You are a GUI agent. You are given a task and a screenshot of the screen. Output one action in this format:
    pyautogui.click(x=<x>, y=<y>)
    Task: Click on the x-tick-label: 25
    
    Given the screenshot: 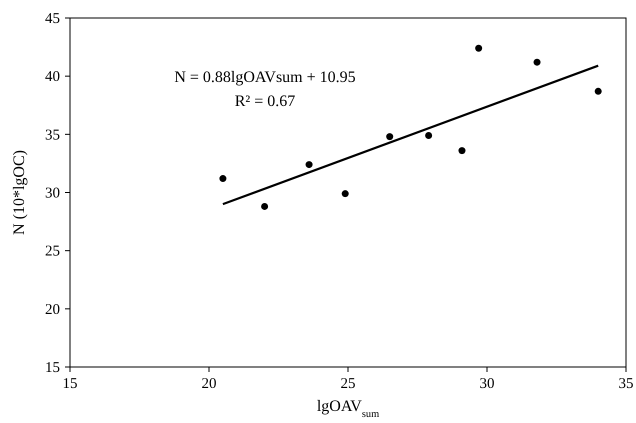 What is the action you would take?
    pyautogui.click(x=348, y=384)
    